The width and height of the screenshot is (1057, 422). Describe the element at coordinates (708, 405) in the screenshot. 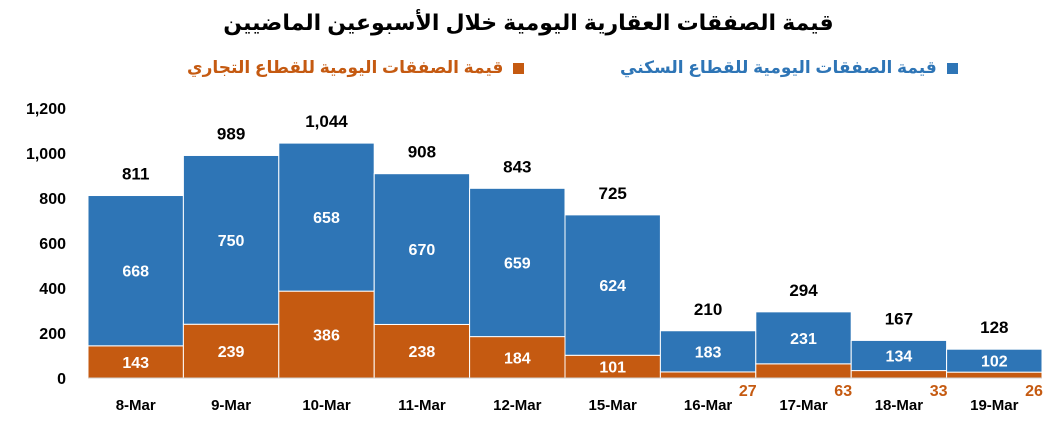

I see `x-tick-label: 16-Mar` at that location.